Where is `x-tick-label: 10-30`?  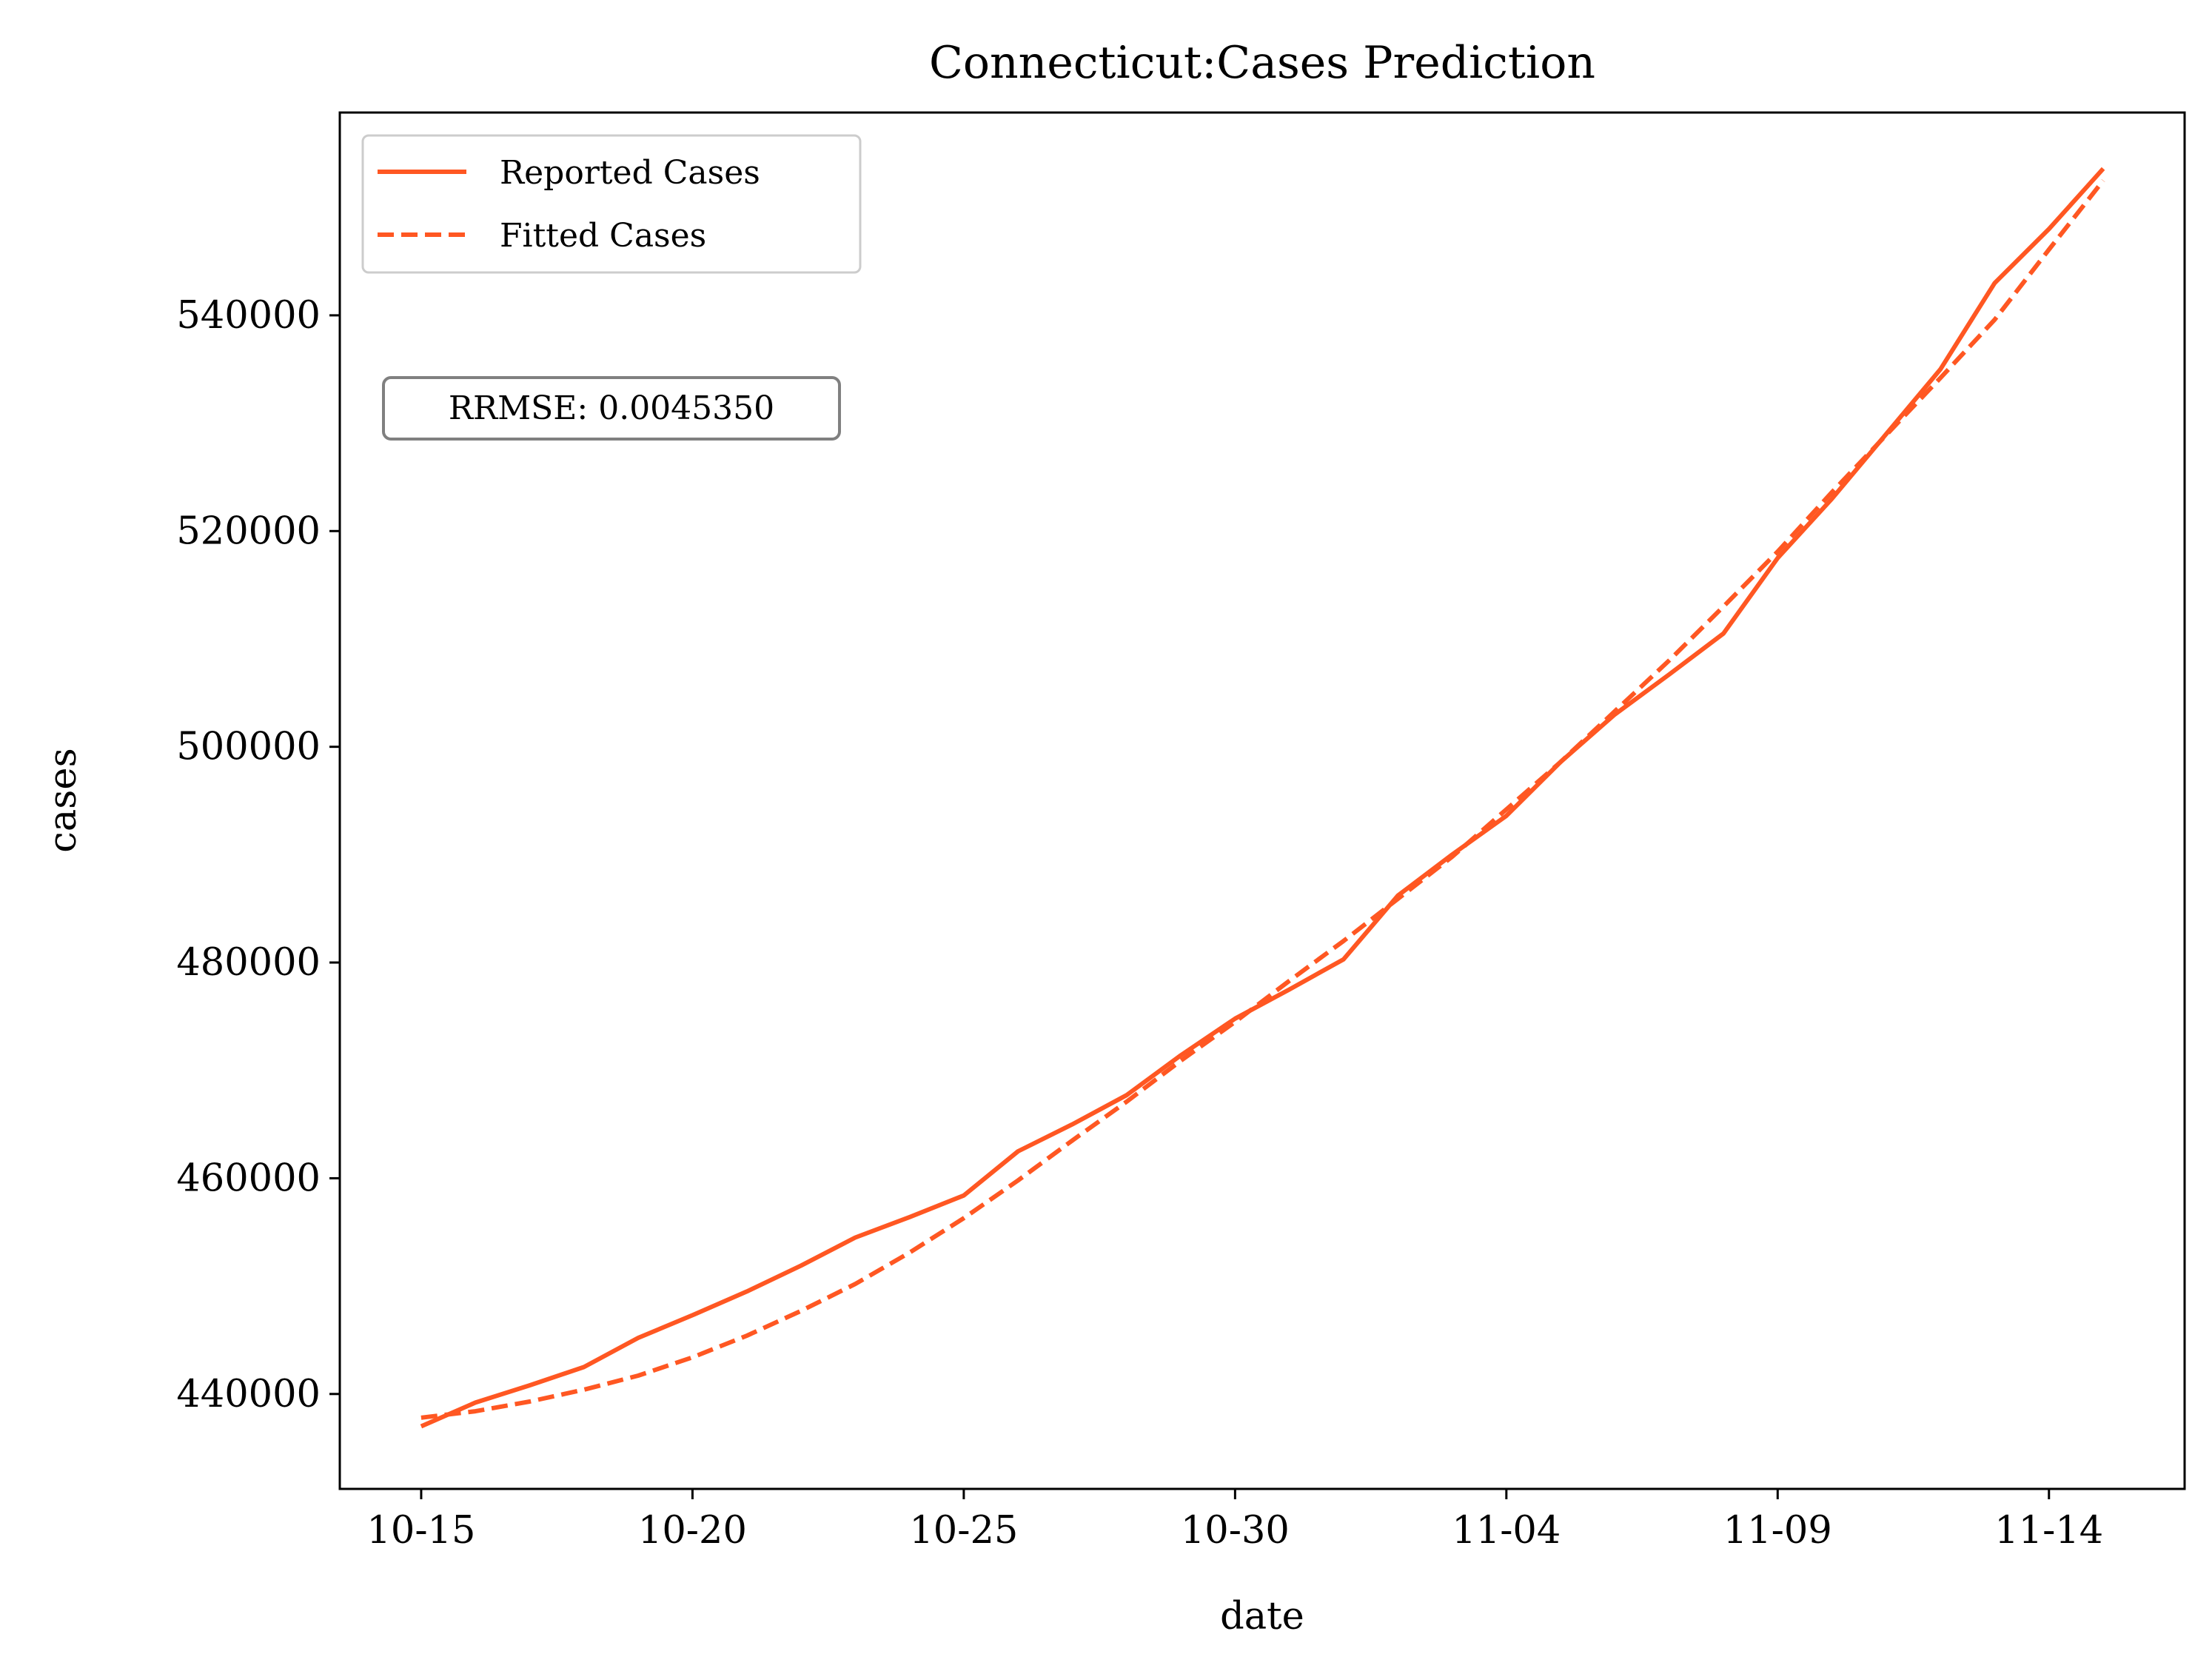 x-tick-label: 10-30 is located at coordinates (1235, 1531).